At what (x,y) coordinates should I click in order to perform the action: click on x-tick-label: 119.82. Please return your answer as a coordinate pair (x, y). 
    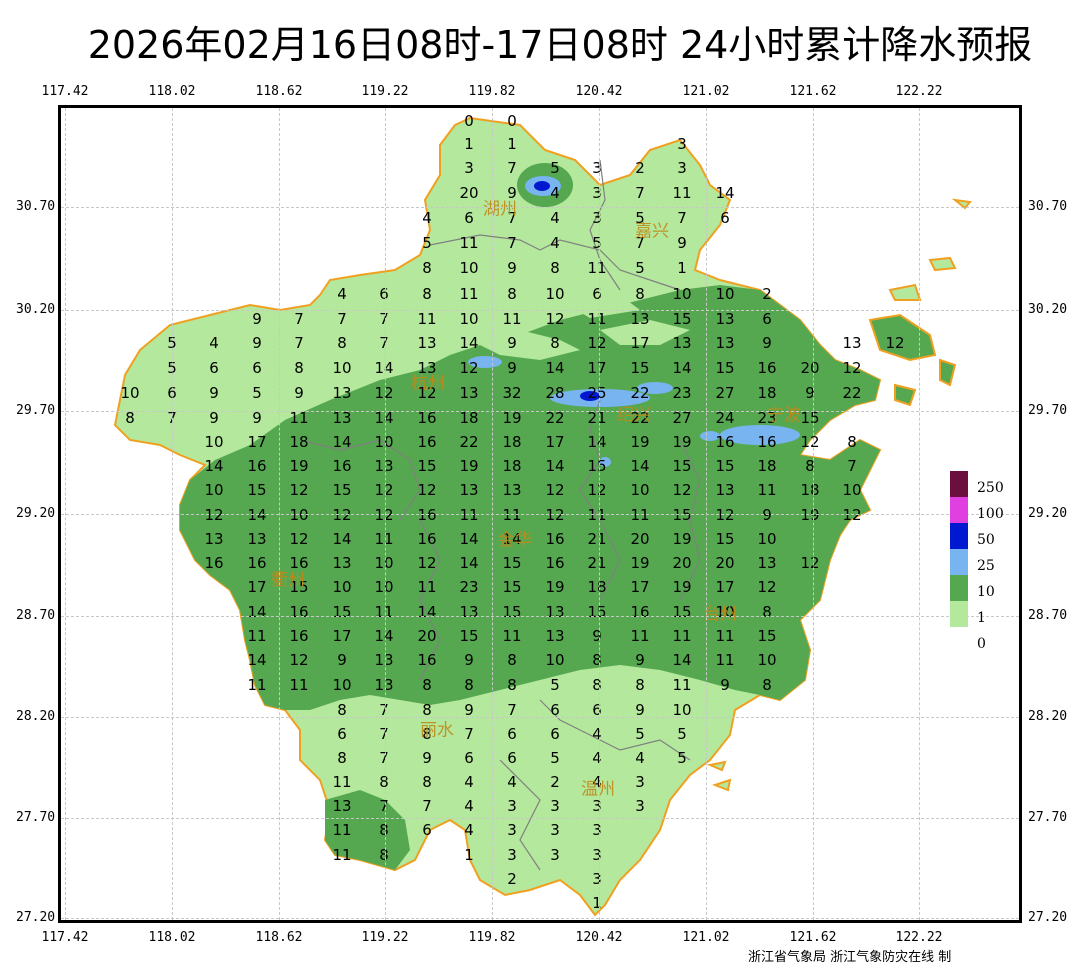
    Looking at the image, I should click on (492, 937).